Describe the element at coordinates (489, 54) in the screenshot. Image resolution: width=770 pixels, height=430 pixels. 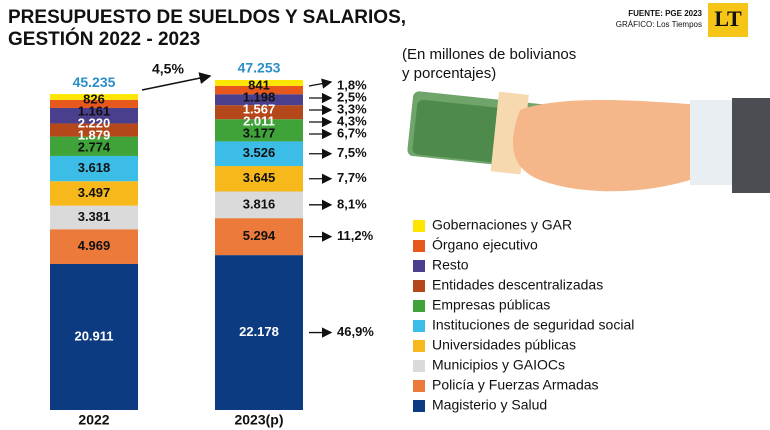
I see `subtitle: (En millones de bolivianos` at that location.